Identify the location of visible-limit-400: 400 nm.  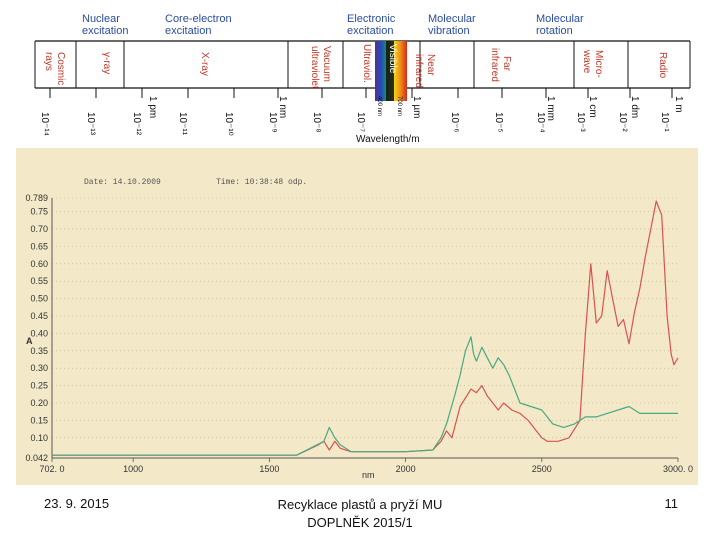
(379, 106).